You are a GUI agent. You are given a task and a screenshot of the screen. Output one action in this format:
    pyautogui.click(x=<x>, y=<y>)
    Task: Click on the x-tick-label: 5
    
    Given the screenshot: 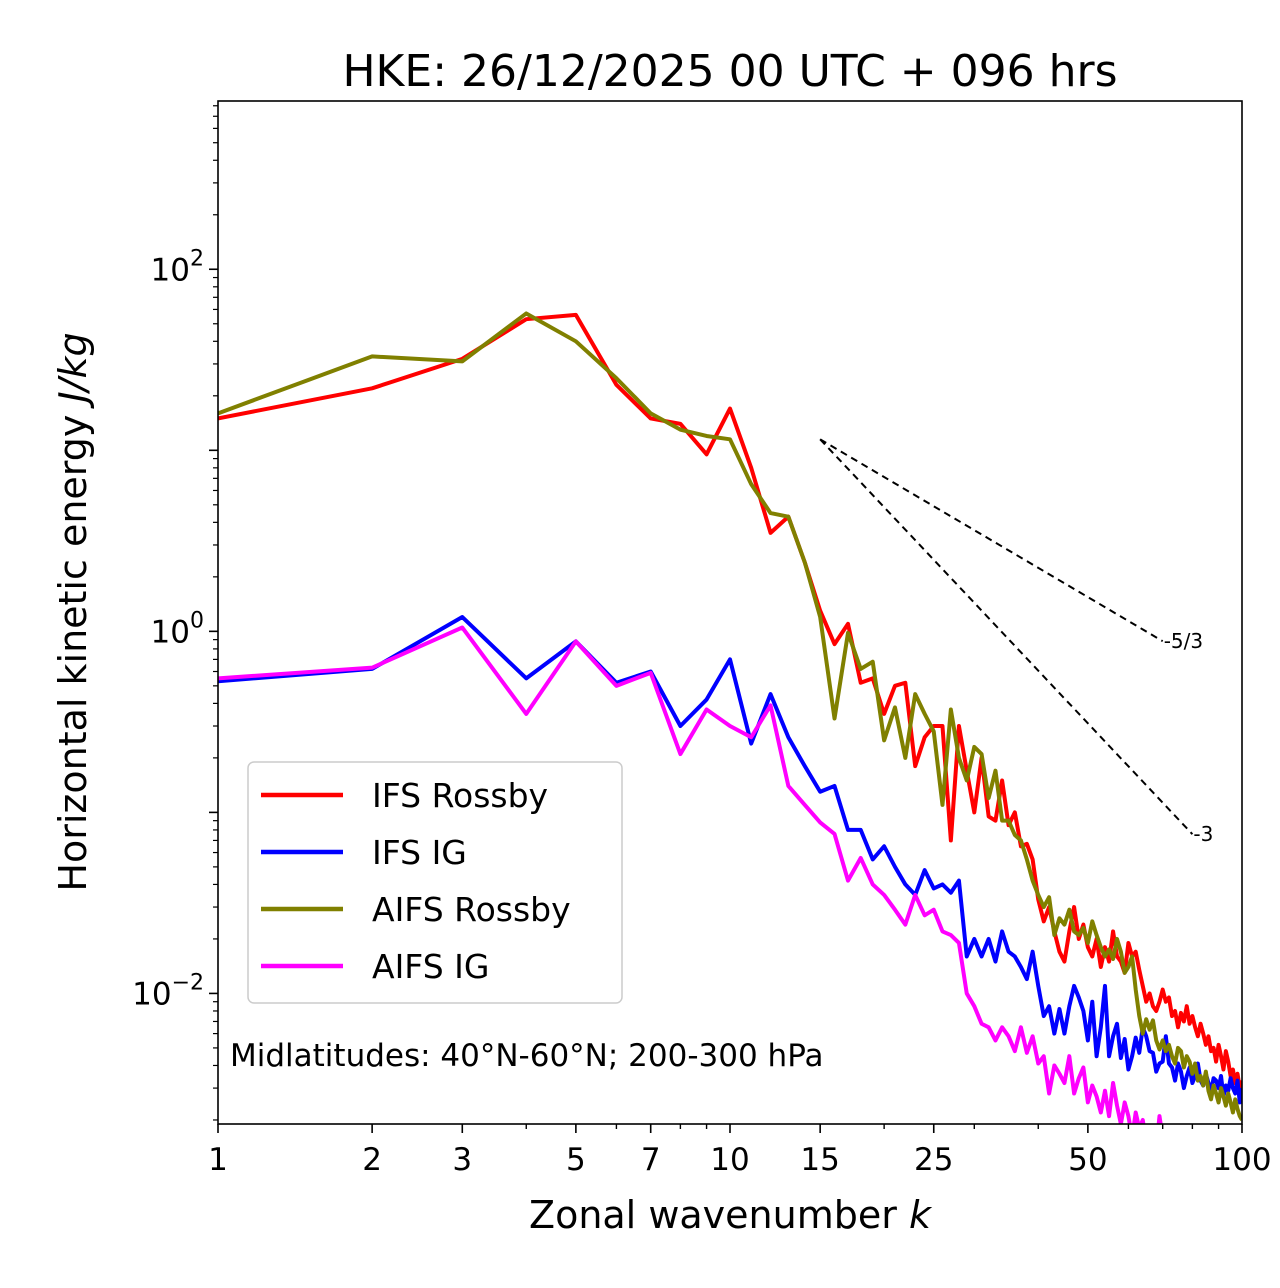 What is the action you would take?
    pyautogui.click(x=576, y=1160)
    